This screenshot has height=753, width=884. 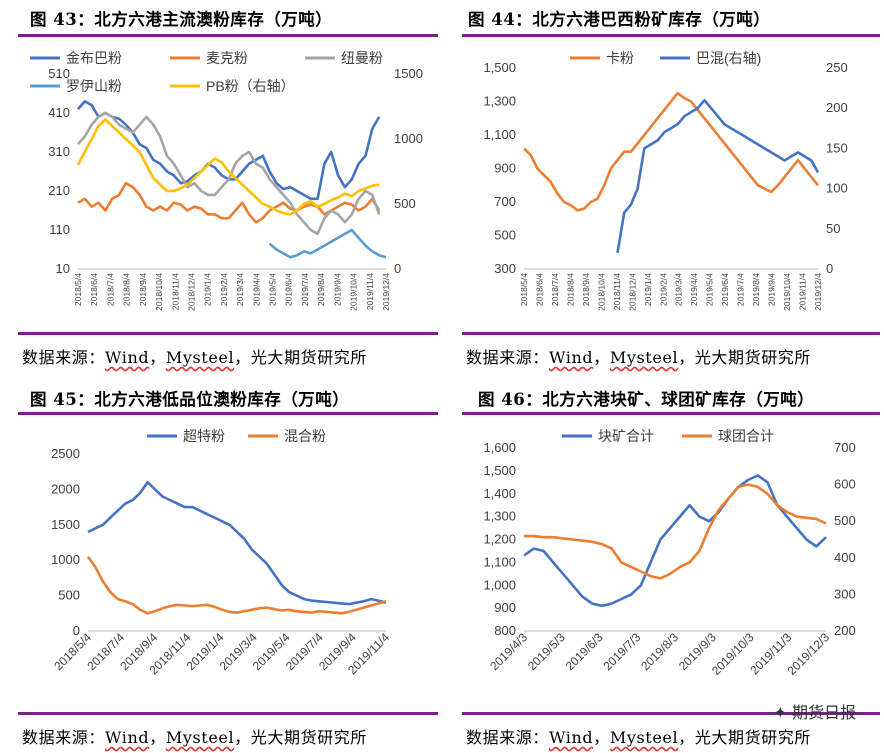 What do you see at coordinates (305, 436) in the screenshot?
I see `legend-label: 混合粉` at bounding box center [305, 436].